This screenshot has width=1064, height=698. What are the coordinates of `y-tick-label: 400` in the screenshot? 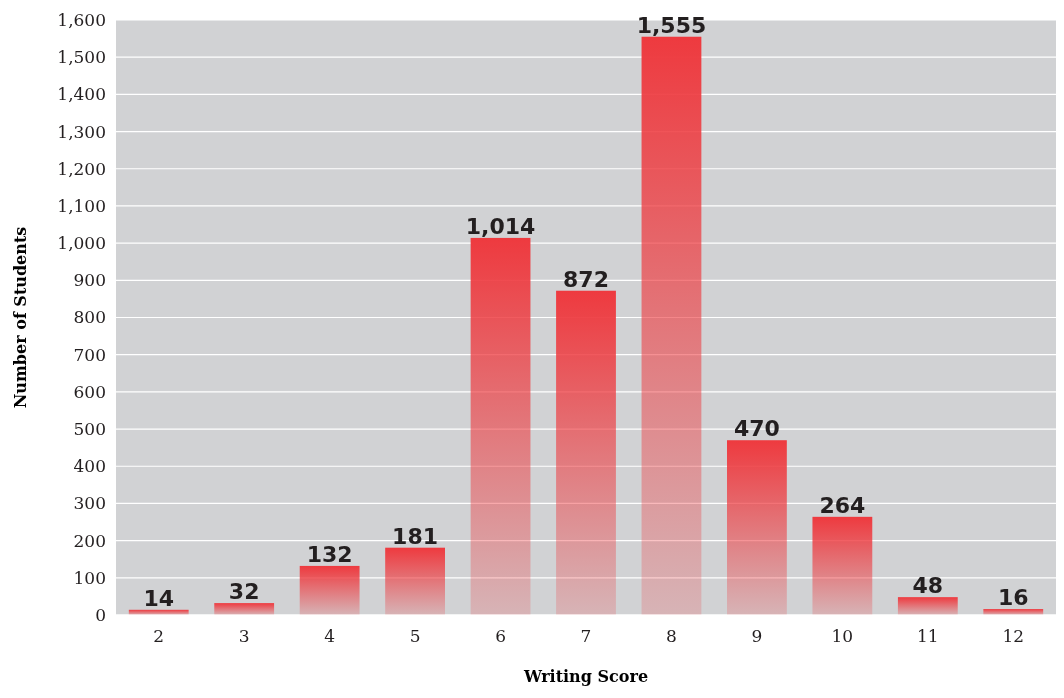 It's located at (89, 466).